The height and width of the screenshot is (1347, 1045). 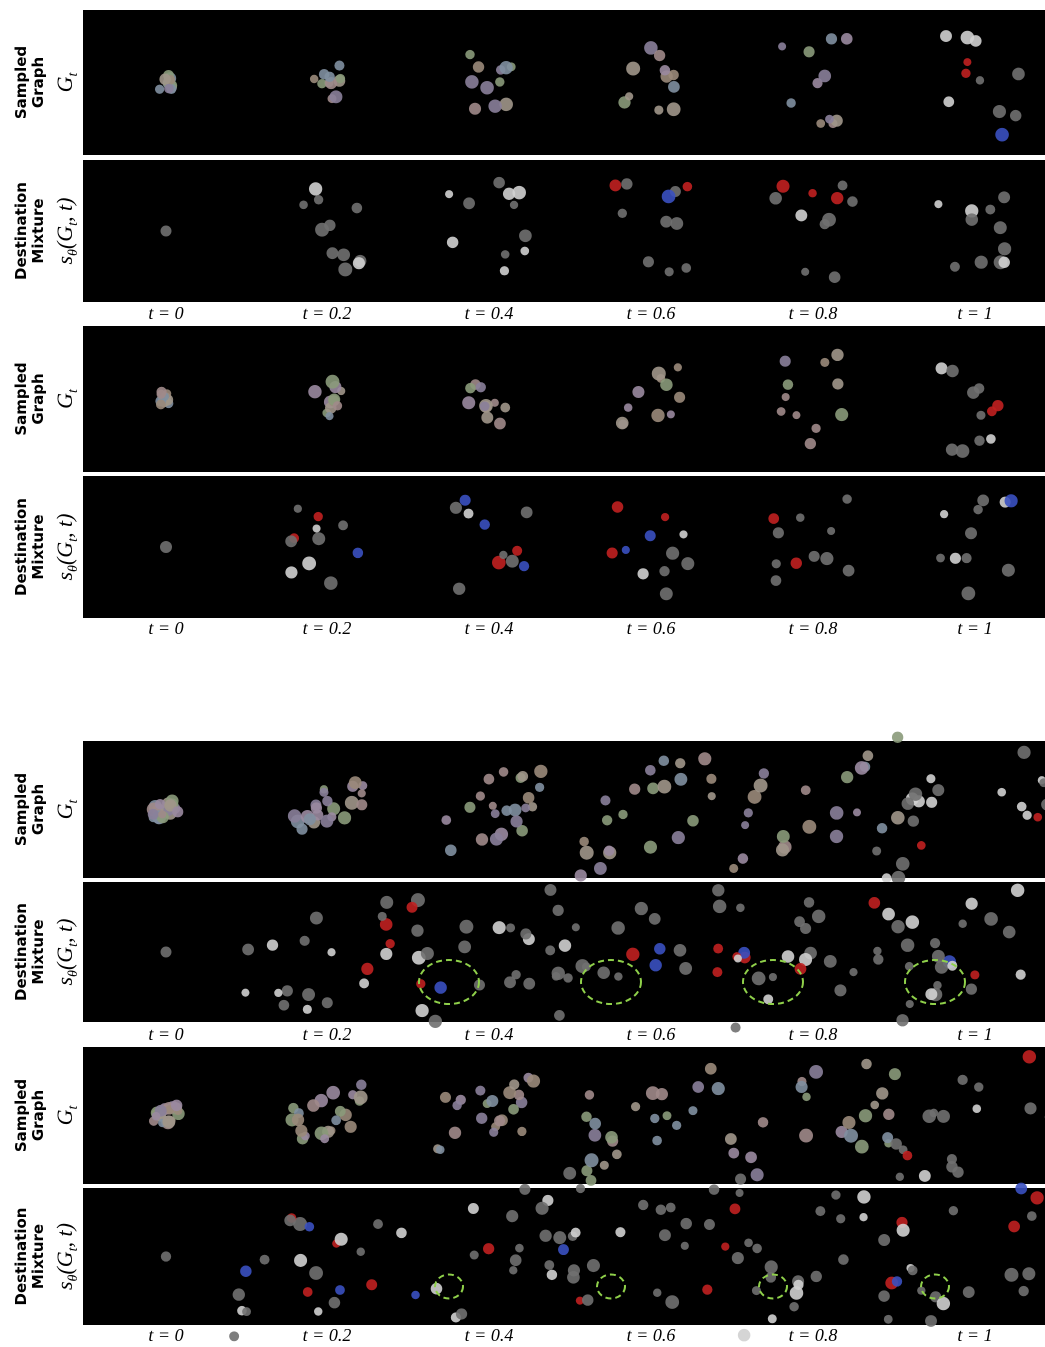 What do you see at coordinates (489, 313) in the screenshot?
I see `time-label: t = 0.4` at bounding box center [489, 313].